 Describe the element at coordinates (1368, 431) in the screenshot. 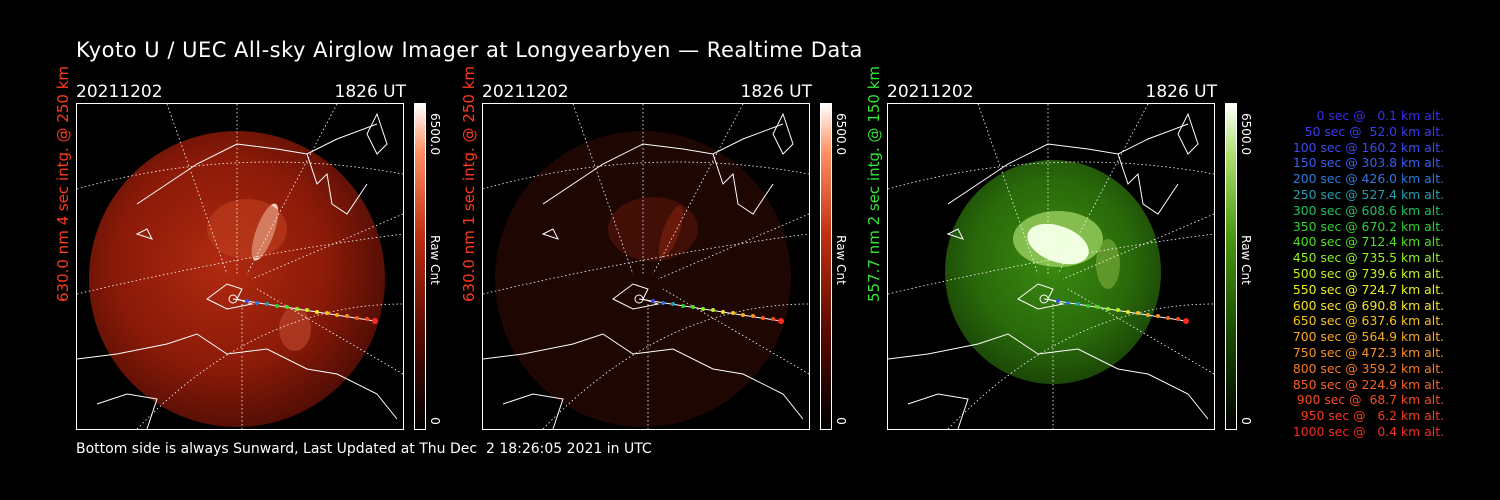

I see `legend-entry: 1000 sec @ 0.4 km alt.` at that location.